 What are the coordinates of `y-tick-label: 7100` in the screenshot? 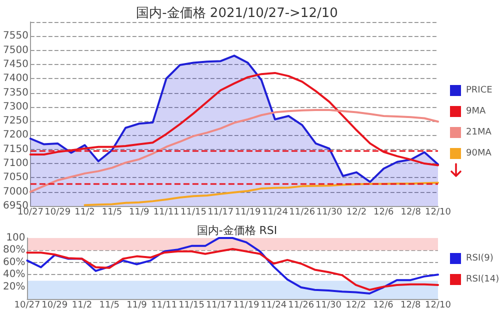 It's located at (15, 164).